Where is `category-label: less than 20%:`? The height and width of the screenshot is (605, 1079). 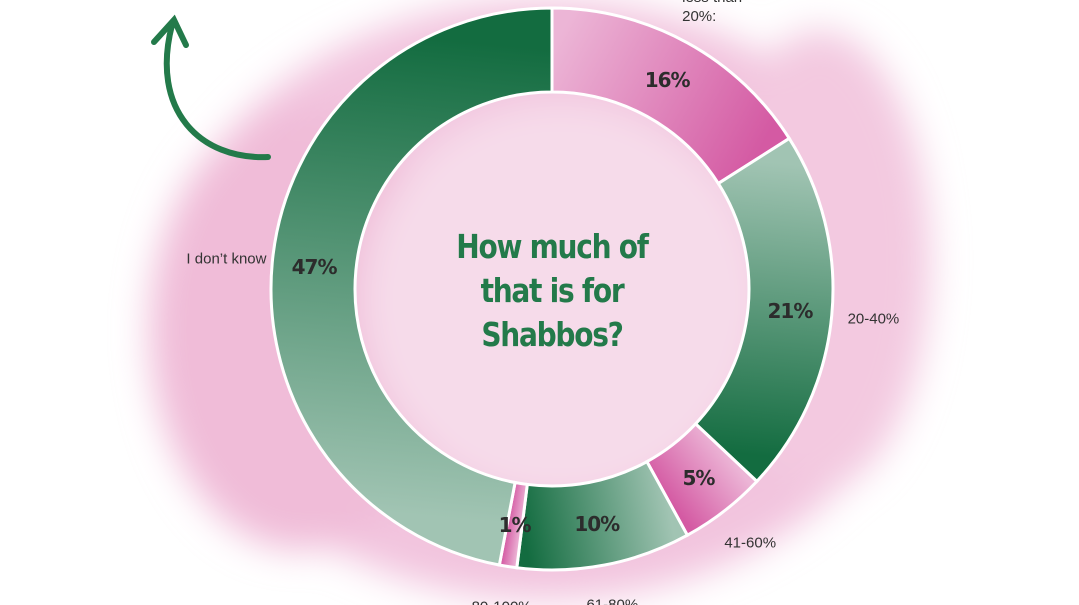
category-label: less than 20%: is located at coordinates (712, 12).